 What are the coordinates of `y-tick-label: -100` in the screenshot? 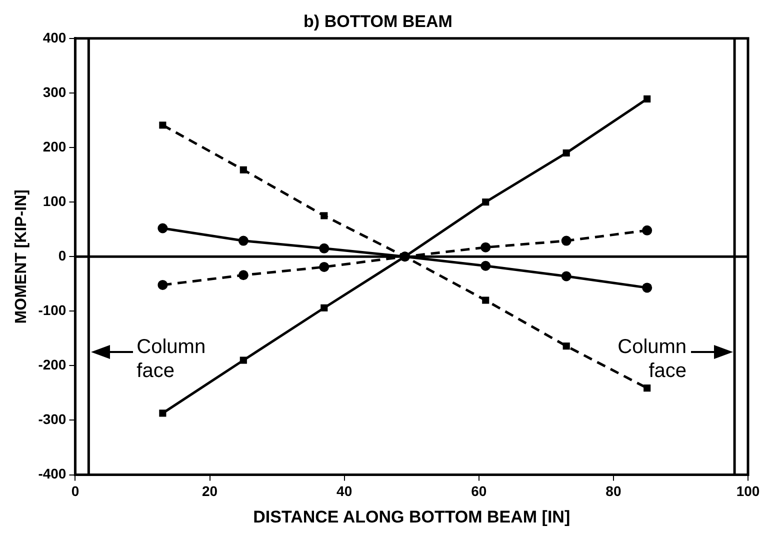 It's located at (52, 310).